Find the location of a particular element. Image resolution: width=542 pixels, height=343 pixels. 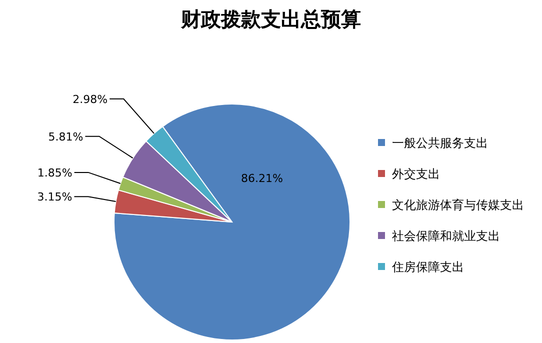

legend-label: 住房保障支出 is located at coordinates (427, 267).